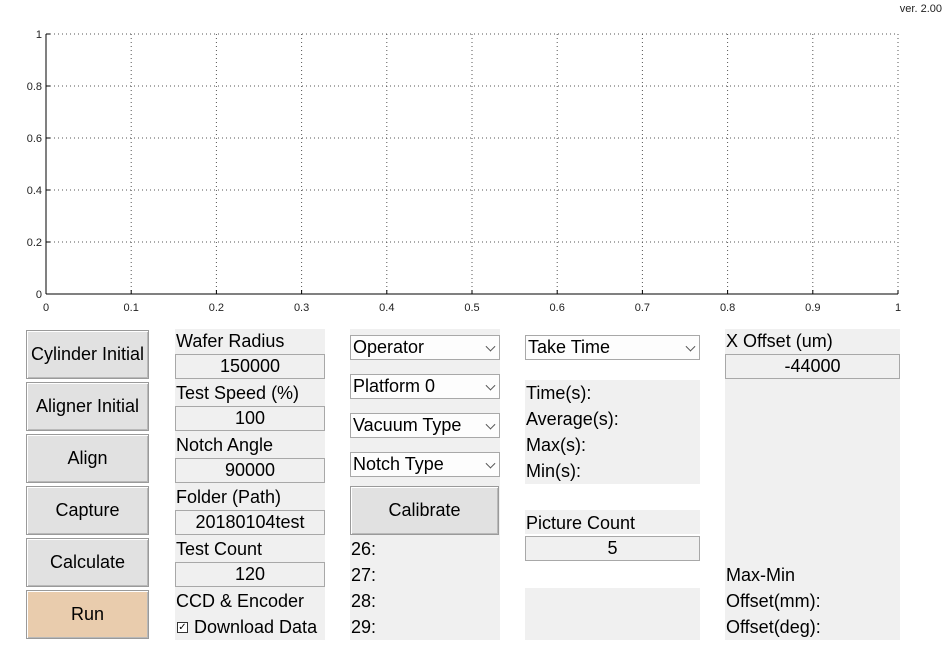  I want to click on download-data-checkbox: ✓, so click(182, 627).